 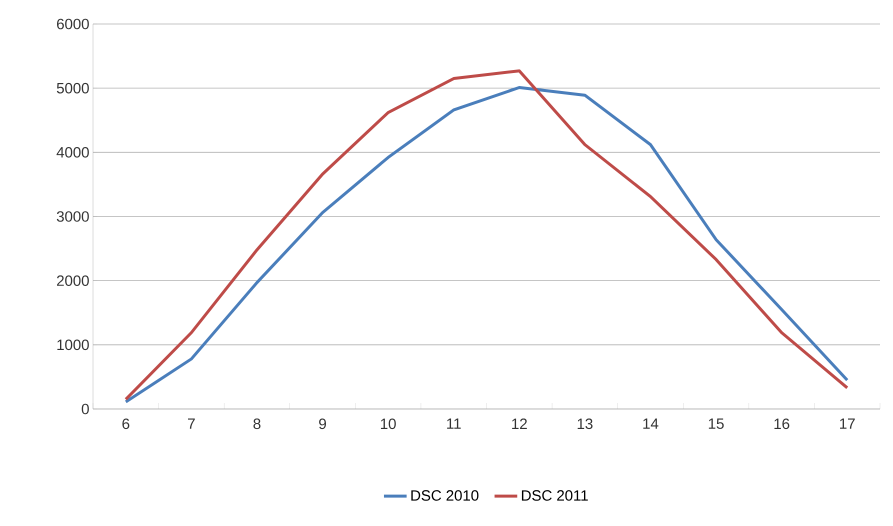 What do you see at coordinates (73, 345) in the screenshot?
I see `y-tick-label: 1000` at bounding box center [73, 345].